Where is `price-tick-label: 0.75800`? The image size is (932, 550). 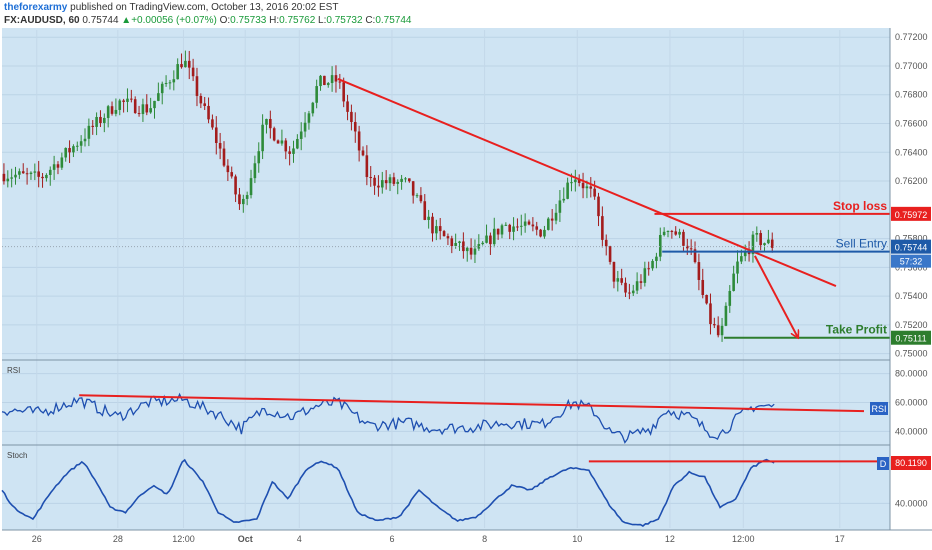
price-tick-label: 0.75800 is located at coordinates (911, 239).